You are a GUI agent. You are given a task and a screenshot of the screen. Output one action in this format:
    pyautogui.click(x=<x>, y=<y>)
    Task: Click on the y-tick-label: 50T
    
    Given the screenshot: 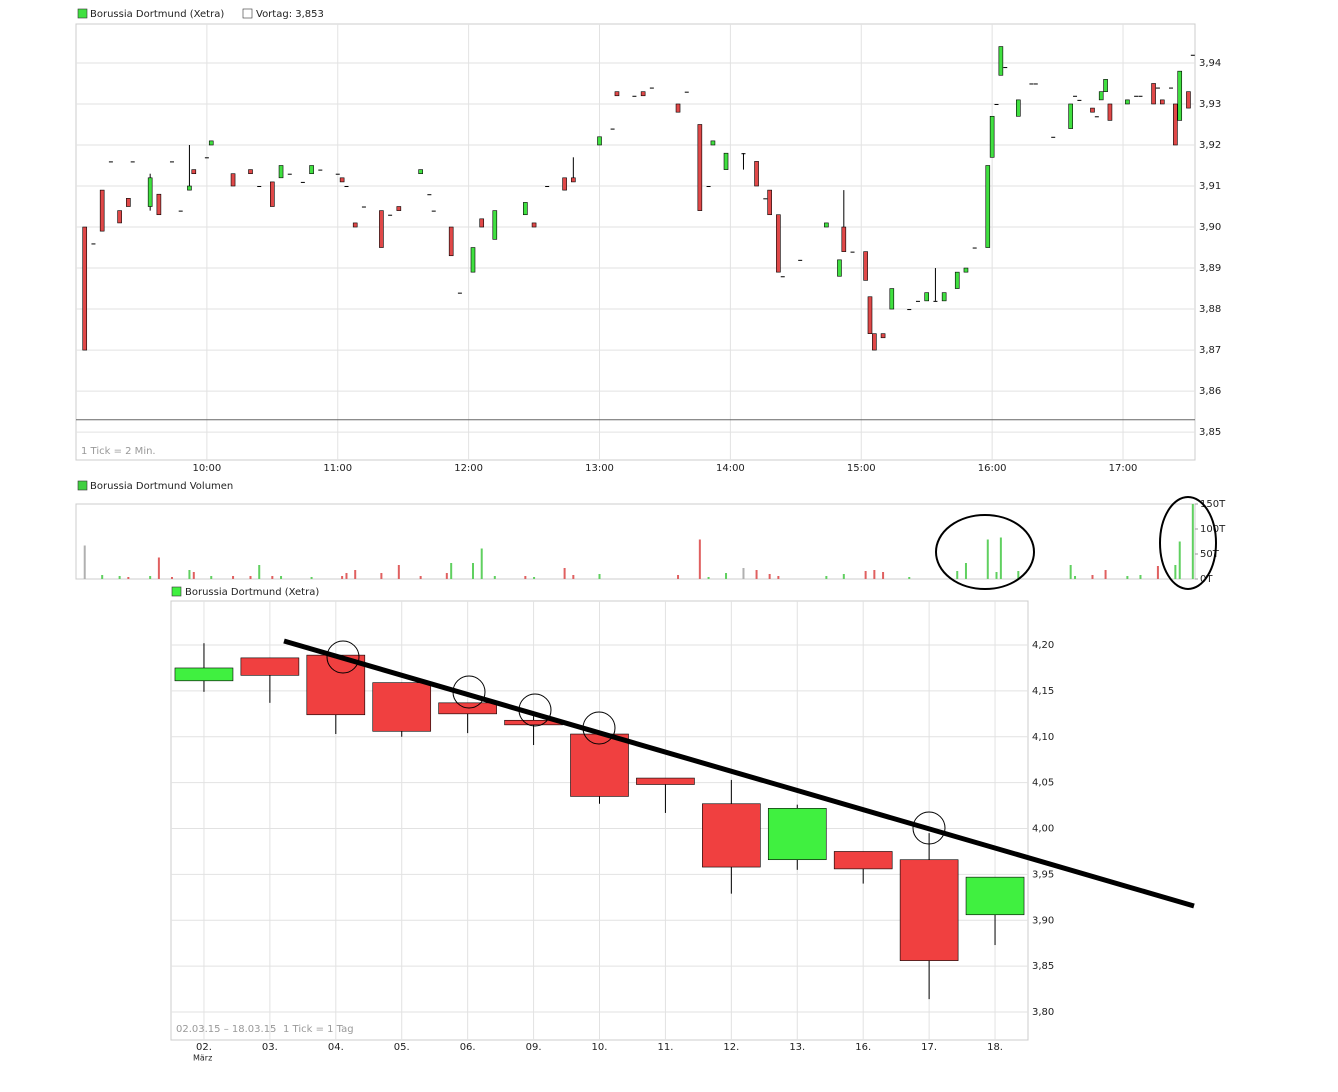 What is the action you would take?
    pyautogui.click(x=1210, y=554)
    